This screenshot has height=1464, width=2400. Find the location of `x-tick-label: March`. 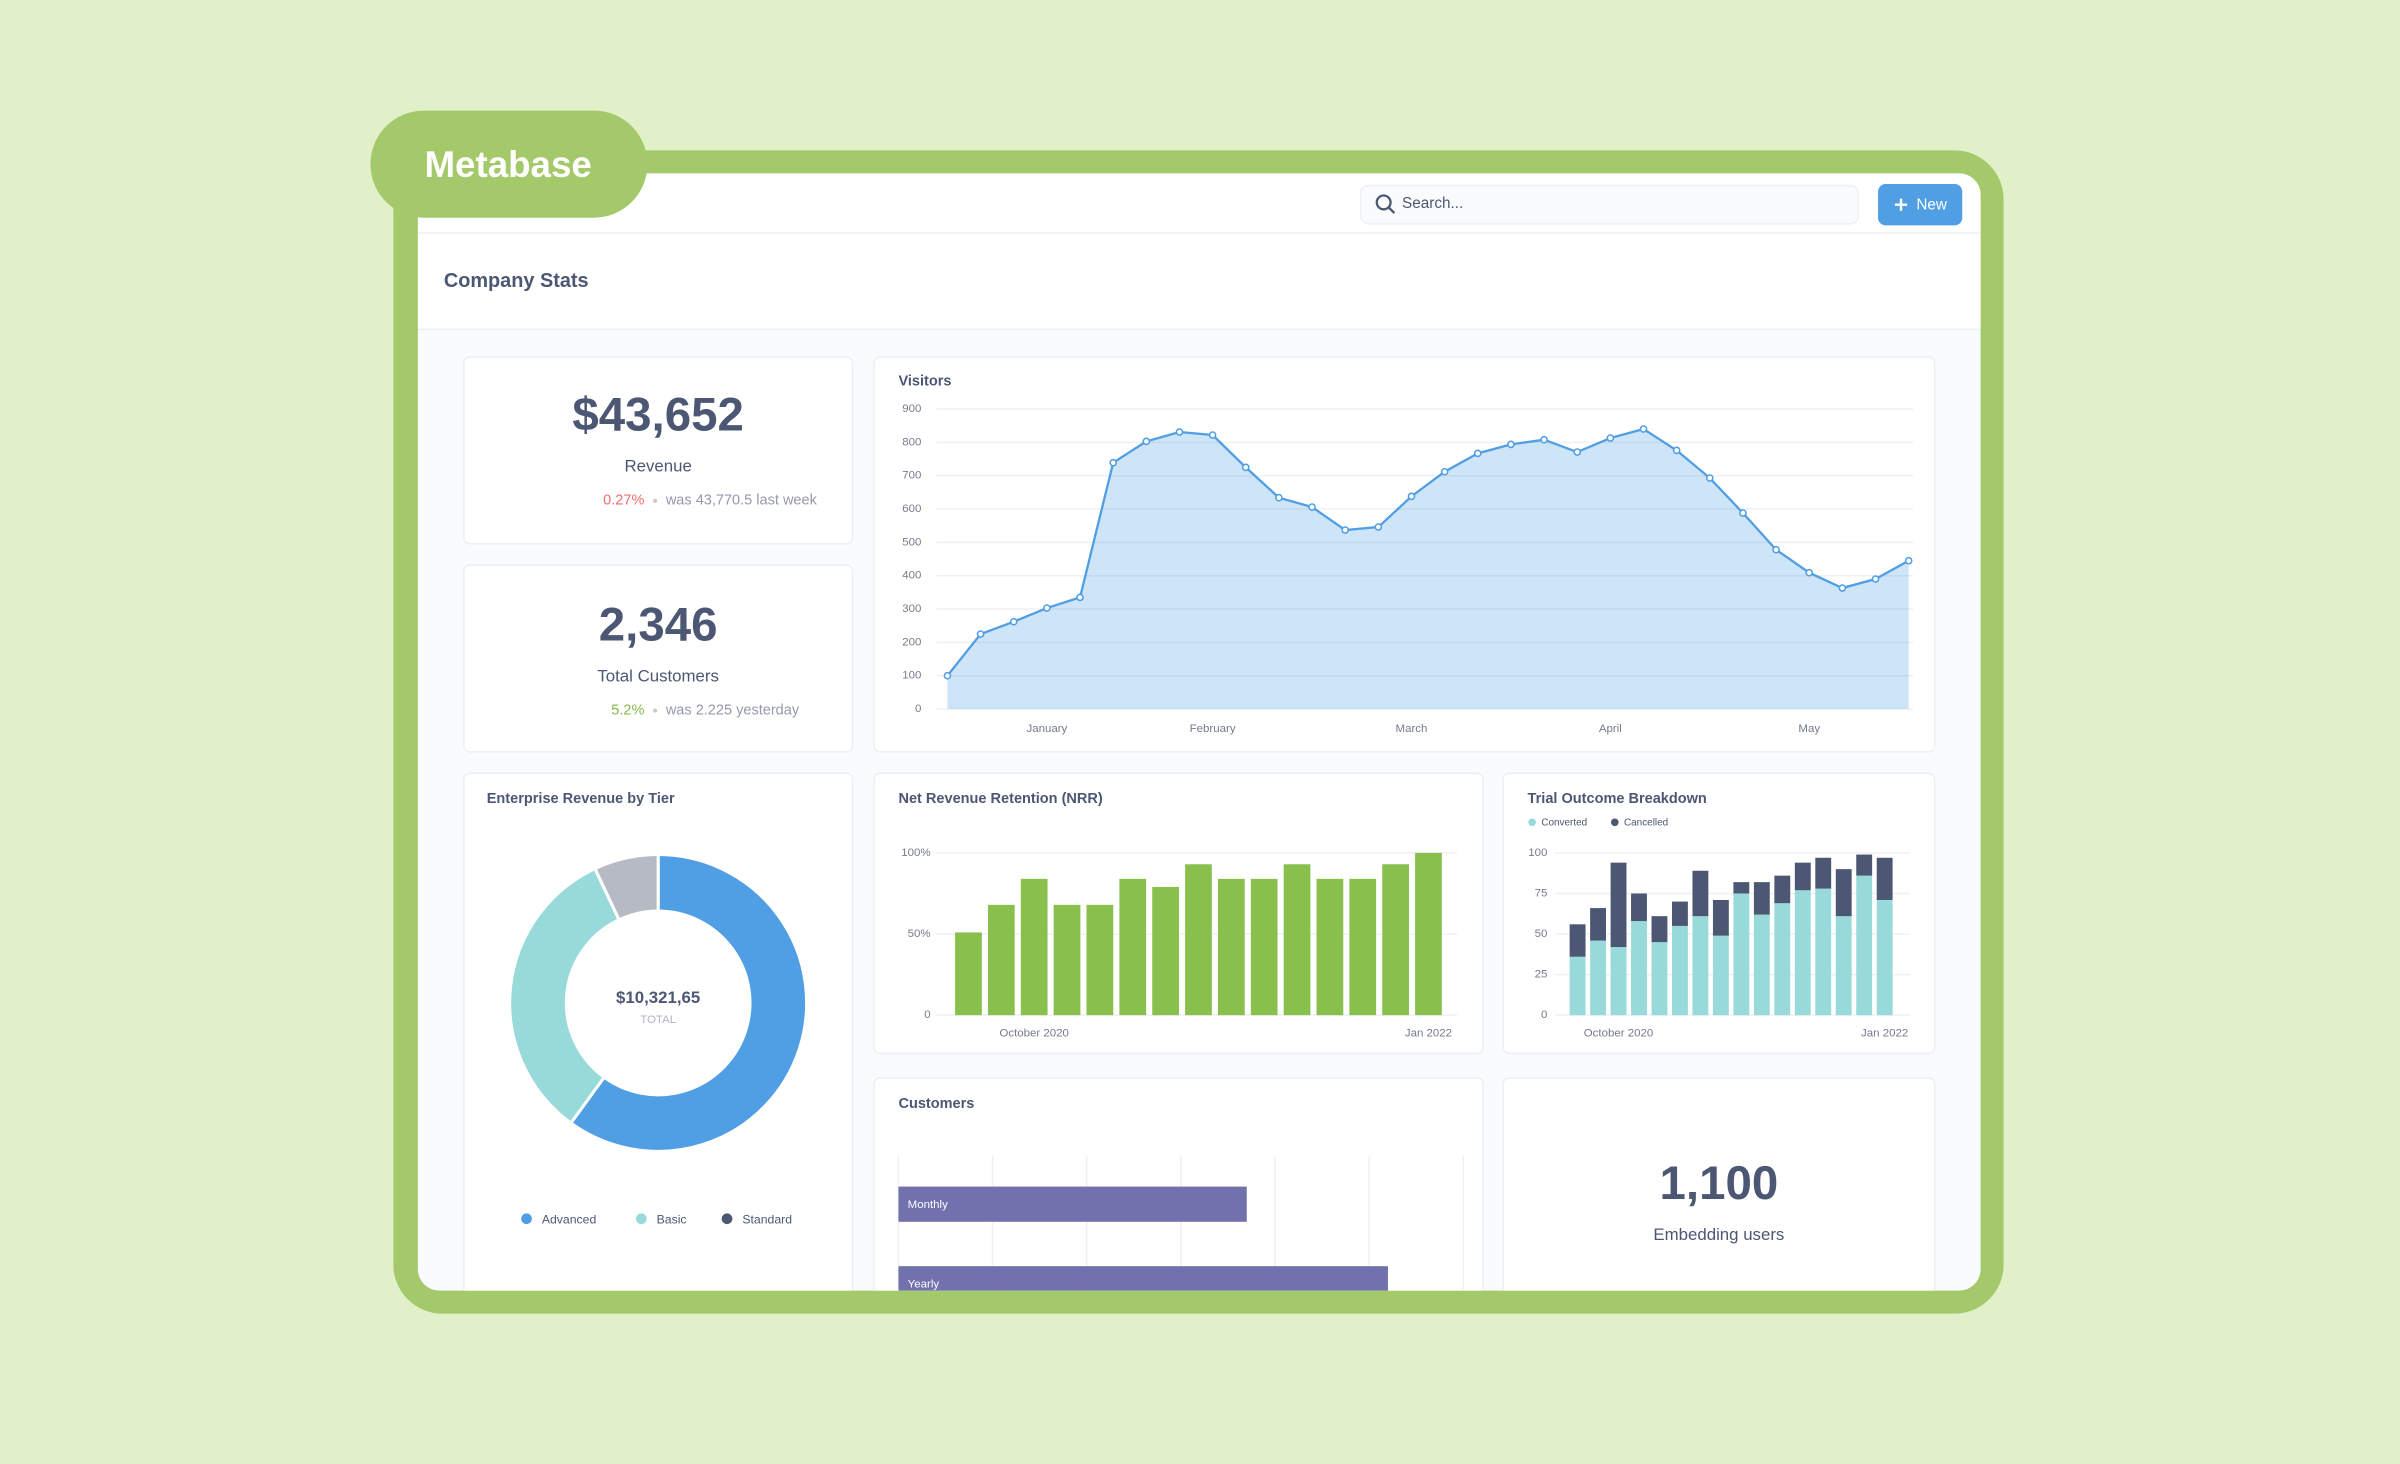

x-tick-label: March is located at coordinates (1412, 729).